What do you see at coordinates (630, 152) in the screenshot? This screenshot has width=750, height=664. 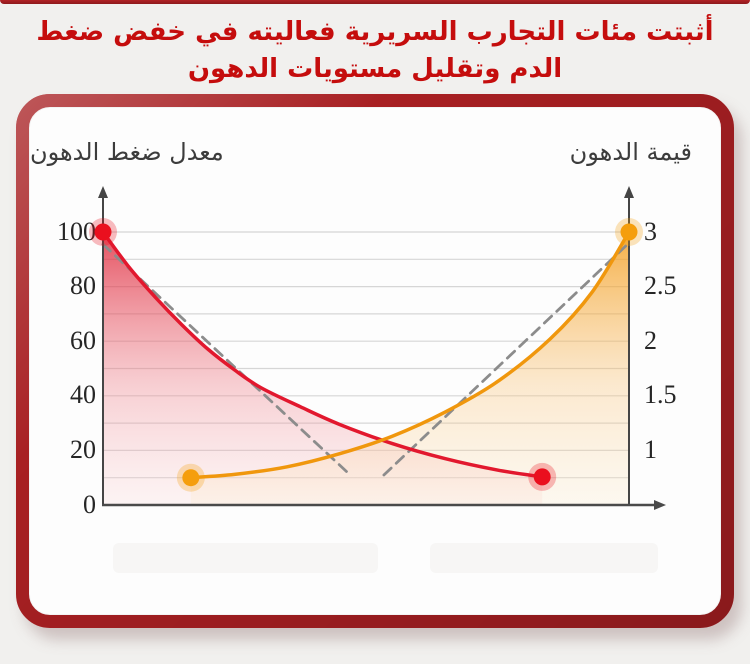 I see `right-axis-title: قيمة الدهون` at bounding box center [630, 152].